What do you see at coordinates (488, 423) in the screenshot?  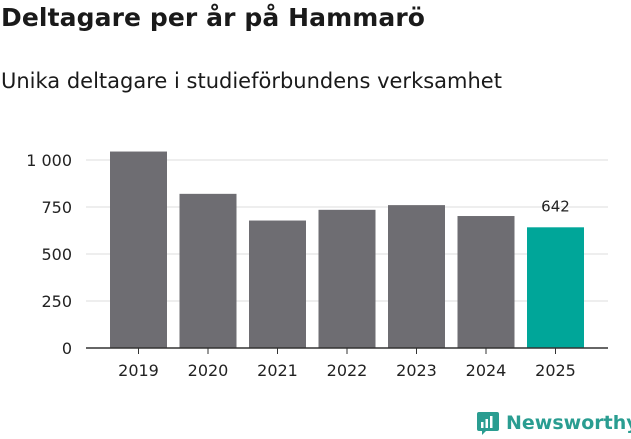 I see `newsworthy-logo-icon` at bounding box center [488, 423].